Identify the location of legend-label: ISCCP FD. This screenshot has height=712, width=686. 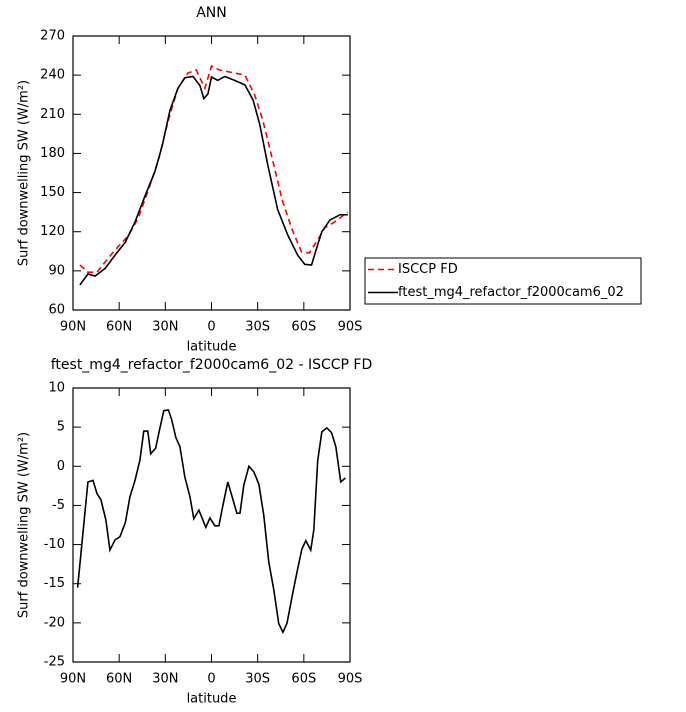
(428, 269).